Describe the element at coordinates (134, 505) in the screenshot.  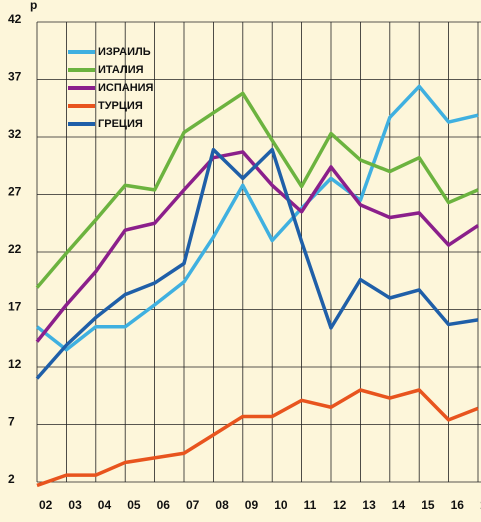
I see `x-tick-label: 05` at that location.